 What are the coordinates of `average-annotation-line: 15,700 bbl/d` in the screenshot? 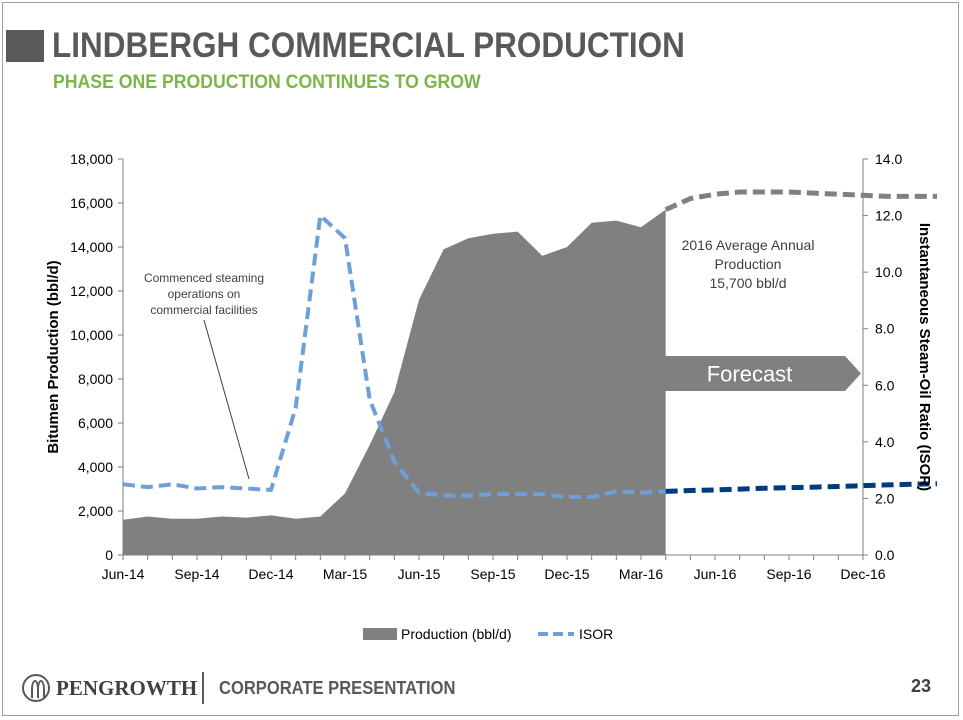 It's located at (747, 283).